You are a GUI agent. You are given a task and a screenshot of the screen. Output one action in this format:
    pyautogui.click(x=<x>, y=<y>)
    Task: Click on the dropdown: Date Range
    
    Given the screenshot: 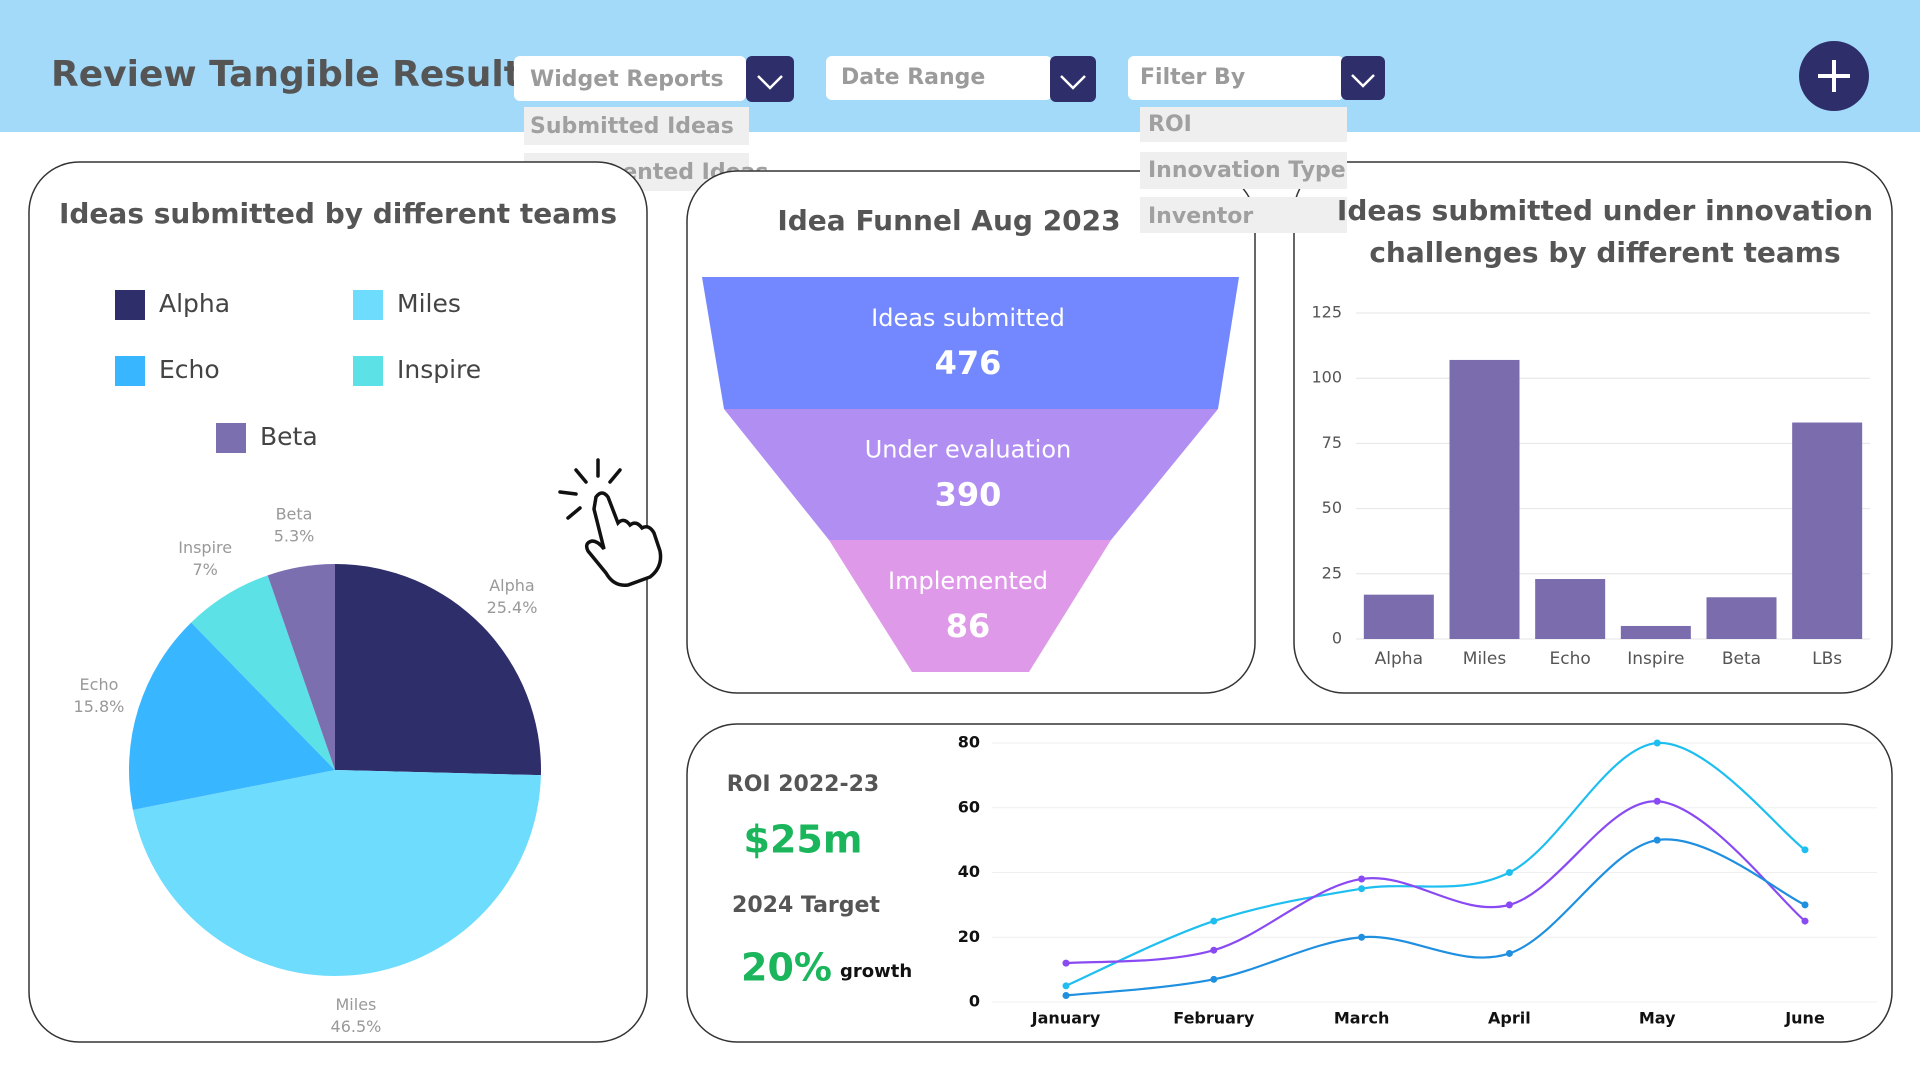 What is the action you would take?
    pyautogui.click(x=961, y=79)
    